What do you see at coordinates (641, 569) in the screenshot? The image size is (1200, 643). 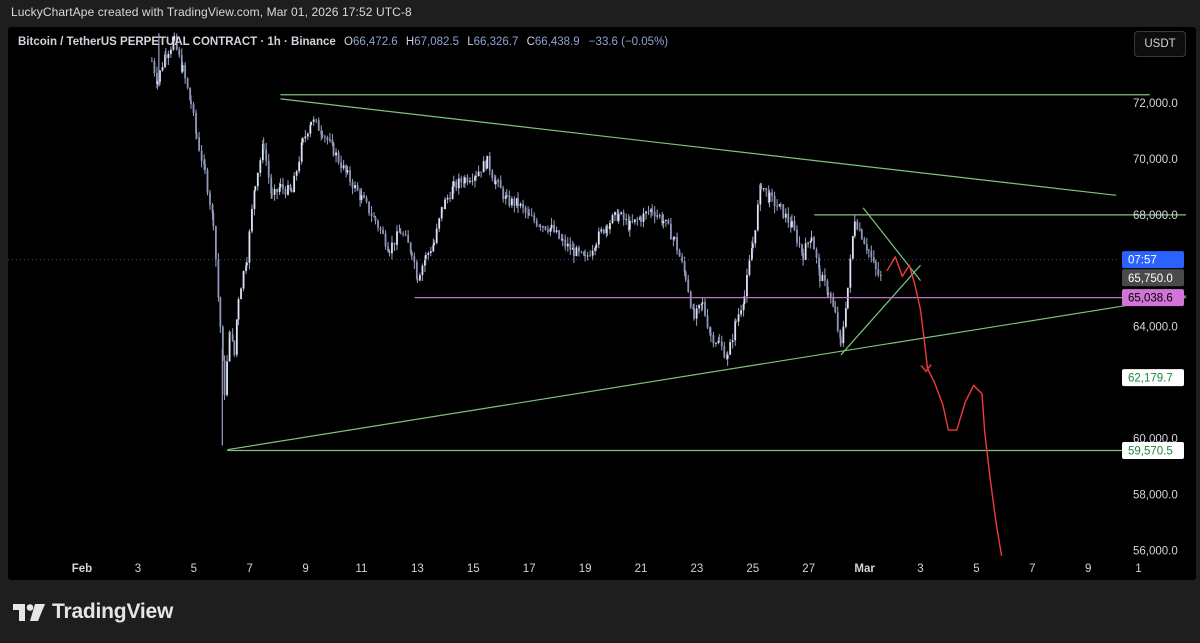 I see `x-tick-label: 21` at bounding box center [641, 569].